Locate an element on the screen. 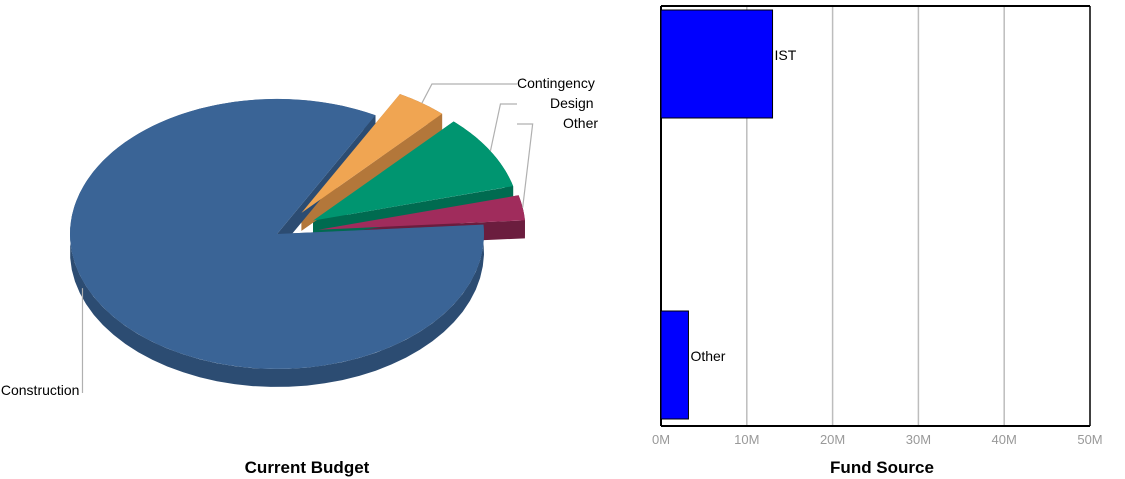  pie-slice-design is located at coordinates (413, 171).